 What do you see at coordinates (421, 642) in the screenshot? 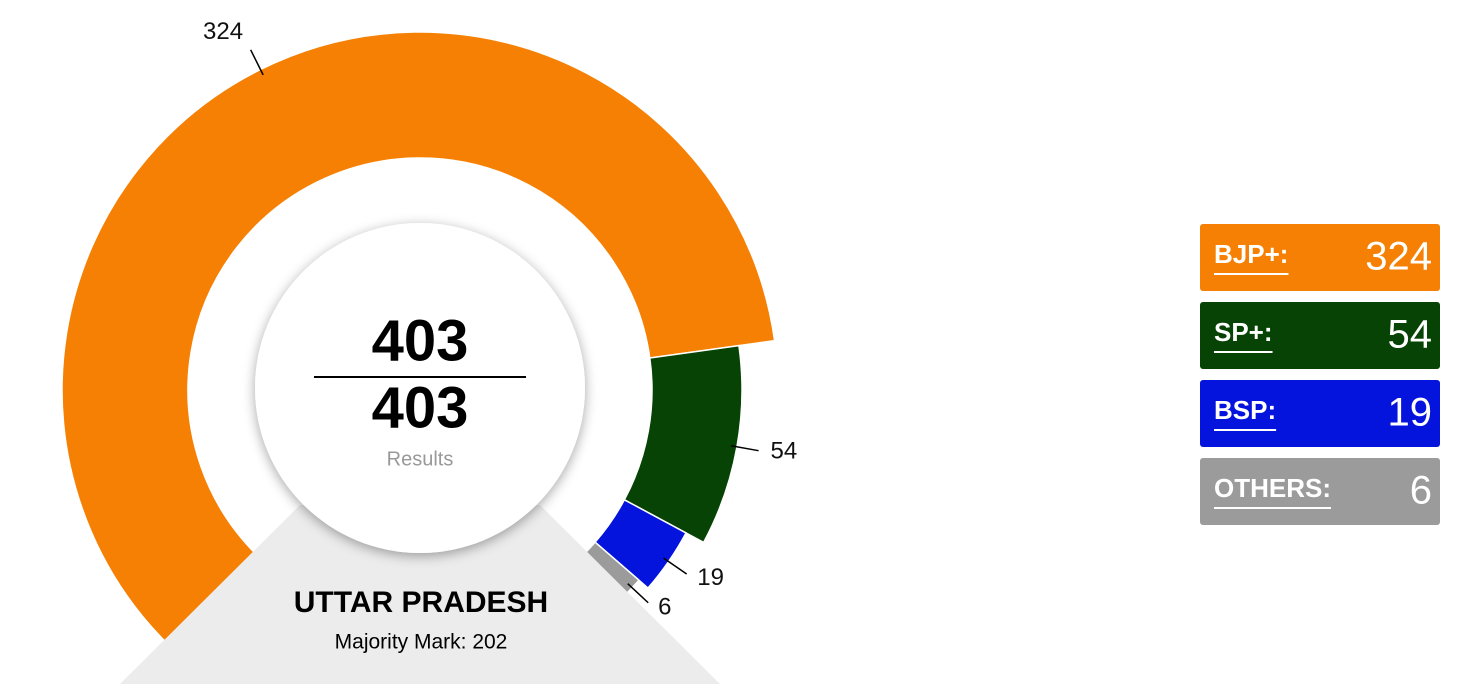
I see `chart-subtitle: Majority Mark: 202` at bounding box center [421, 642].